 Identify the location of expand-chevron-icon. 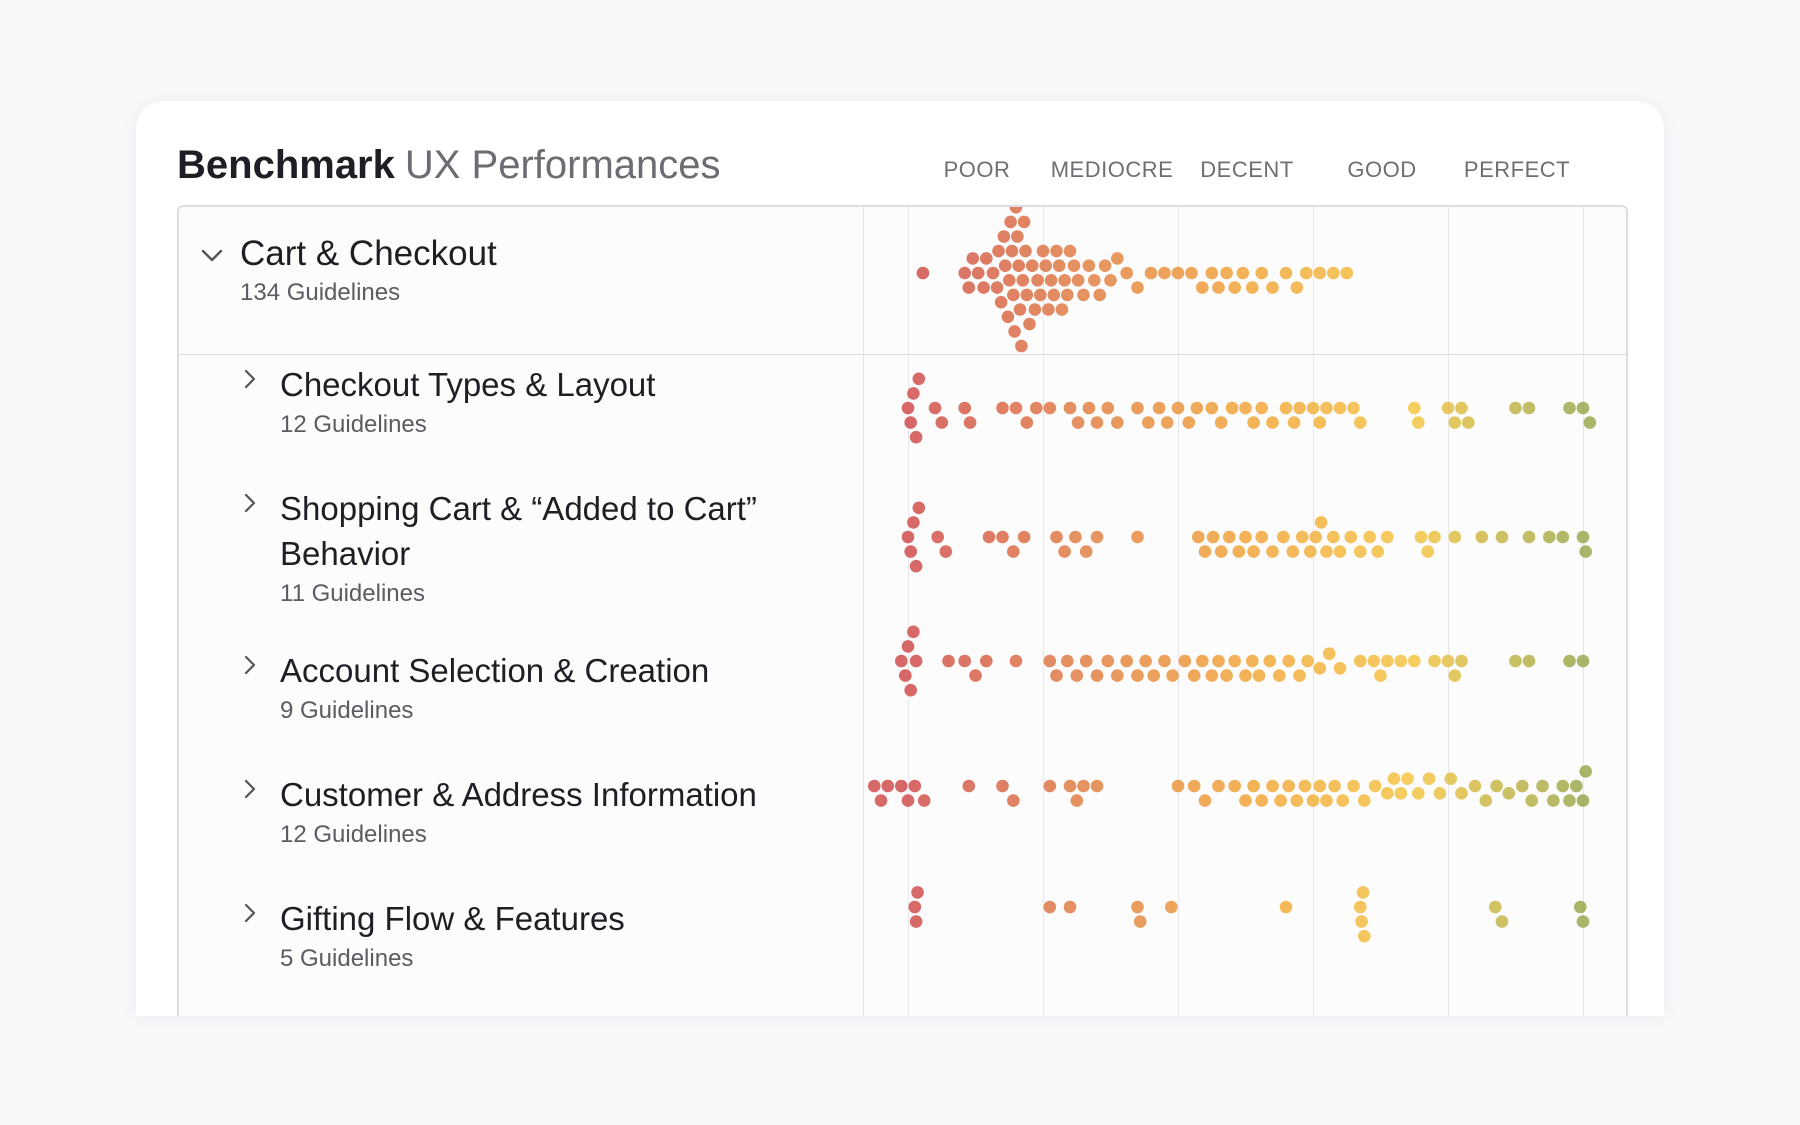
(250, 503).